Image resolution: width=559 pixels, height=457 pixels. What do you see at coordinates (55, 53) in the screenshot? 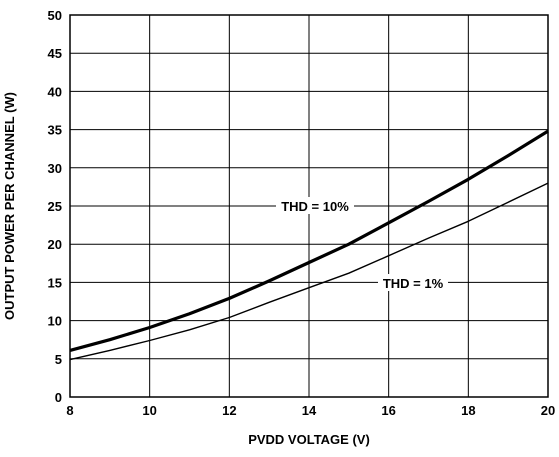
I see `y-tick-label: 45` at bounding box center [55, 53].